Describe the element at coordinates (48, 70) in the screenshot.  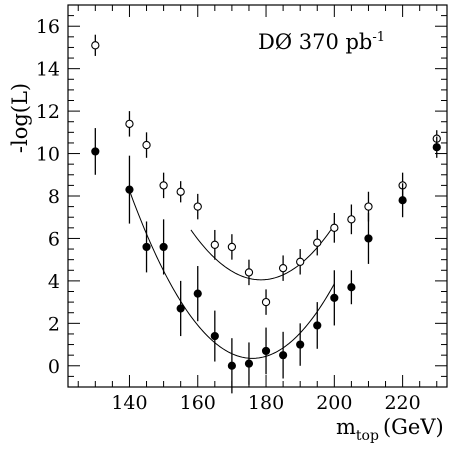
I see `y-tick-label: 14` at that location.